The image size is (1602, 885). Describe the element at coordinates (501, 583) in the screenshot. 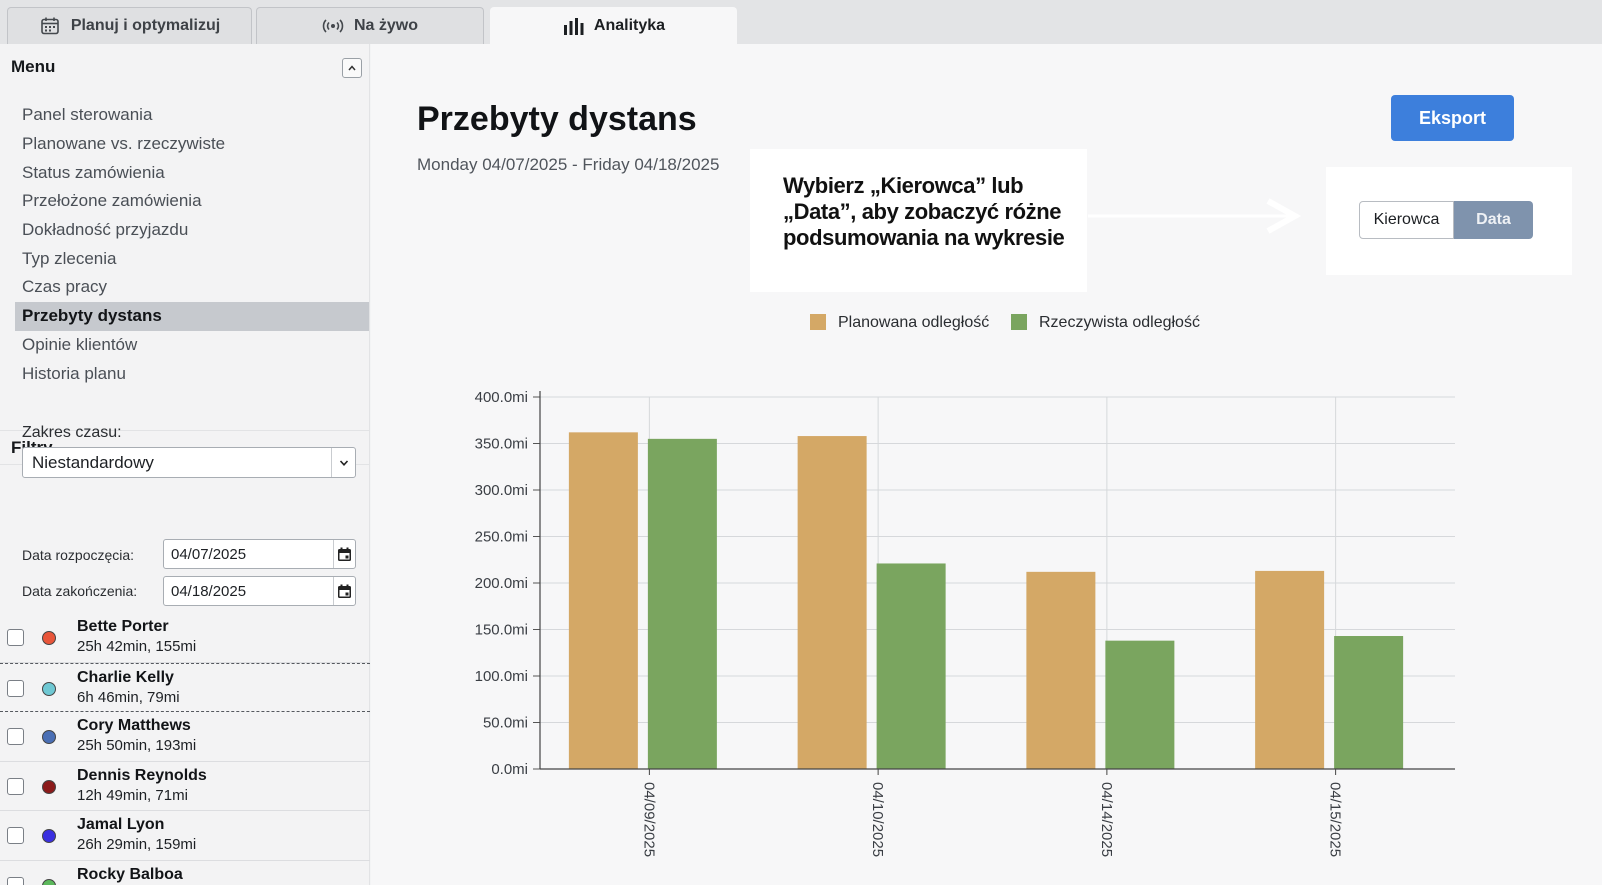

I see `y-tick-label: 200.0mi` at that location.